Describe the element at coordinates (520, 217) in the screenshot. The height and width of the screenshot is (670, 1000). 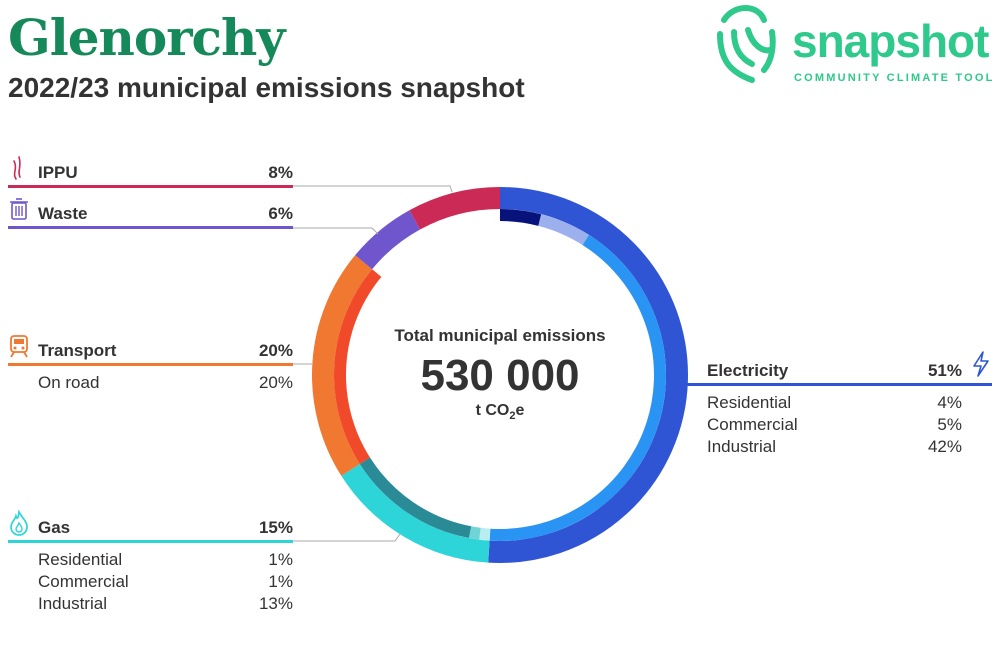
I see `donut-subslice-electricity-residential` at that location.